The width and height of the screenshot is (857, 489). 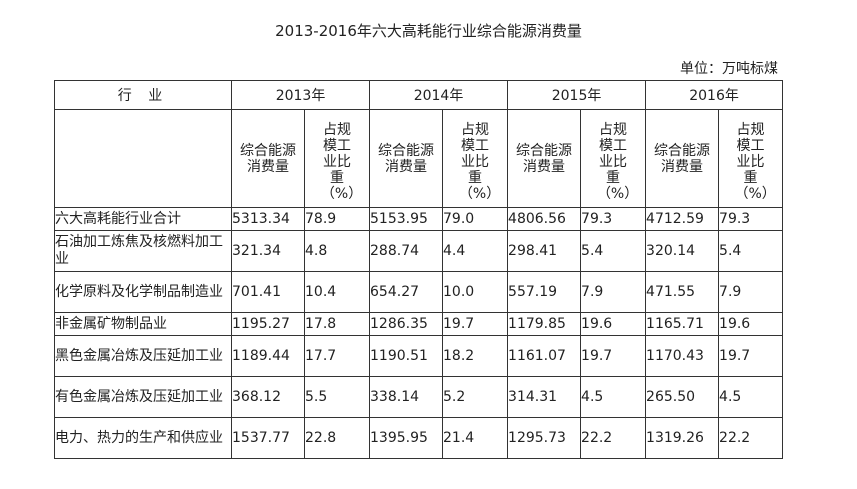 What do you see at coordinates (544, 292) in the screenshot?
I see `energy-2015: 557.19` at bounding box center [544, 292].